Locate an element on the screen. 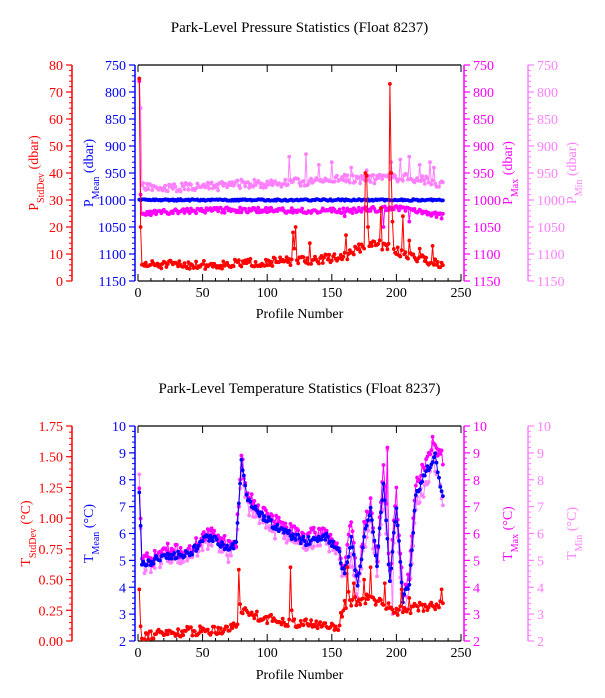 The height and width of the screenshot is (698, 605). y-tick-label: 9 is located at coordinates (476, 454).